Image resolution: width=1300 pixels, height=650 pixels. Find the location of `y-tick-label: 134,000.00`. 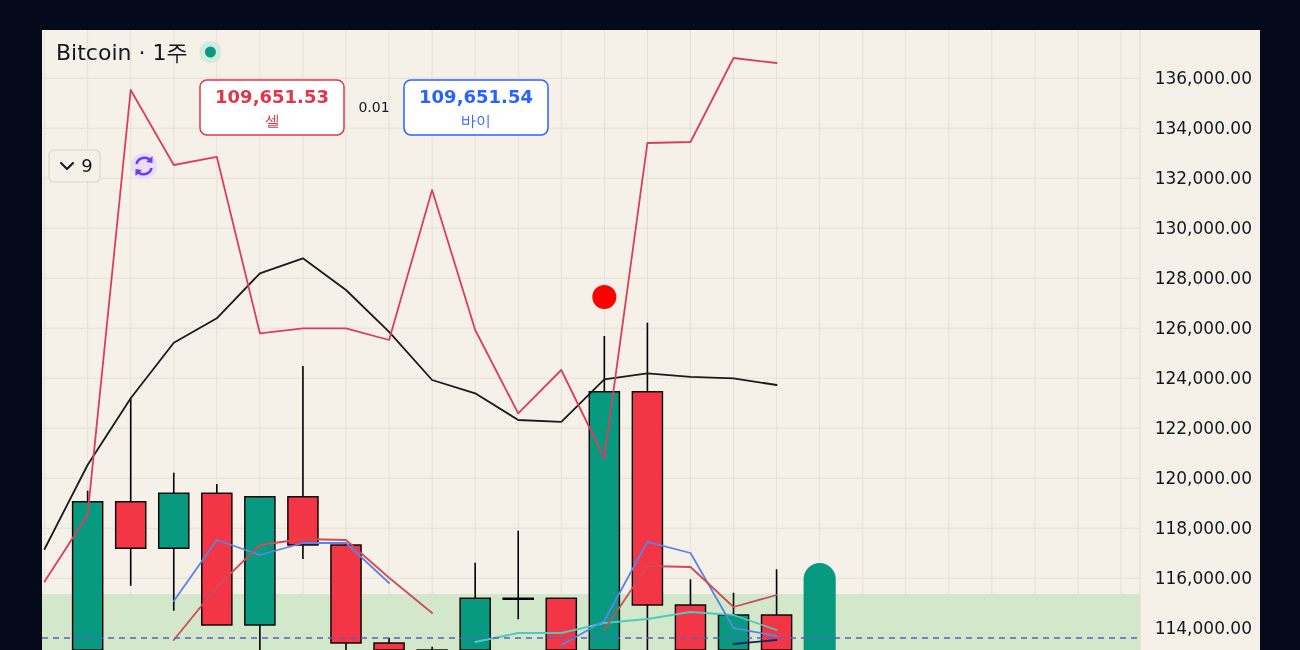

y-tick-label: 134,000.00 is located at coordinates (1203, 128).